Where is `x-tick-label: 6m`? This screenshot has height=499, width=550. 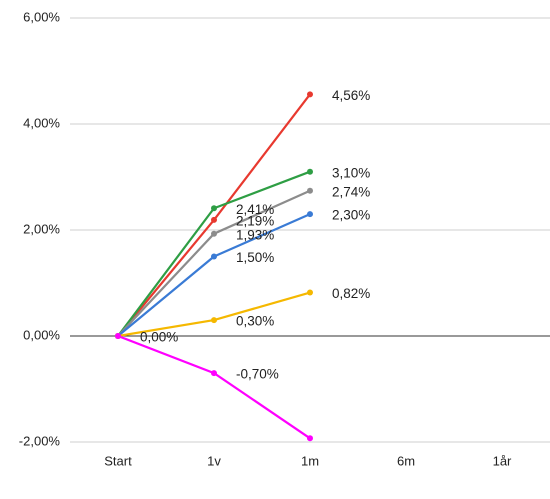 x-tick-label: 6m is located at coordinates (406, 460).